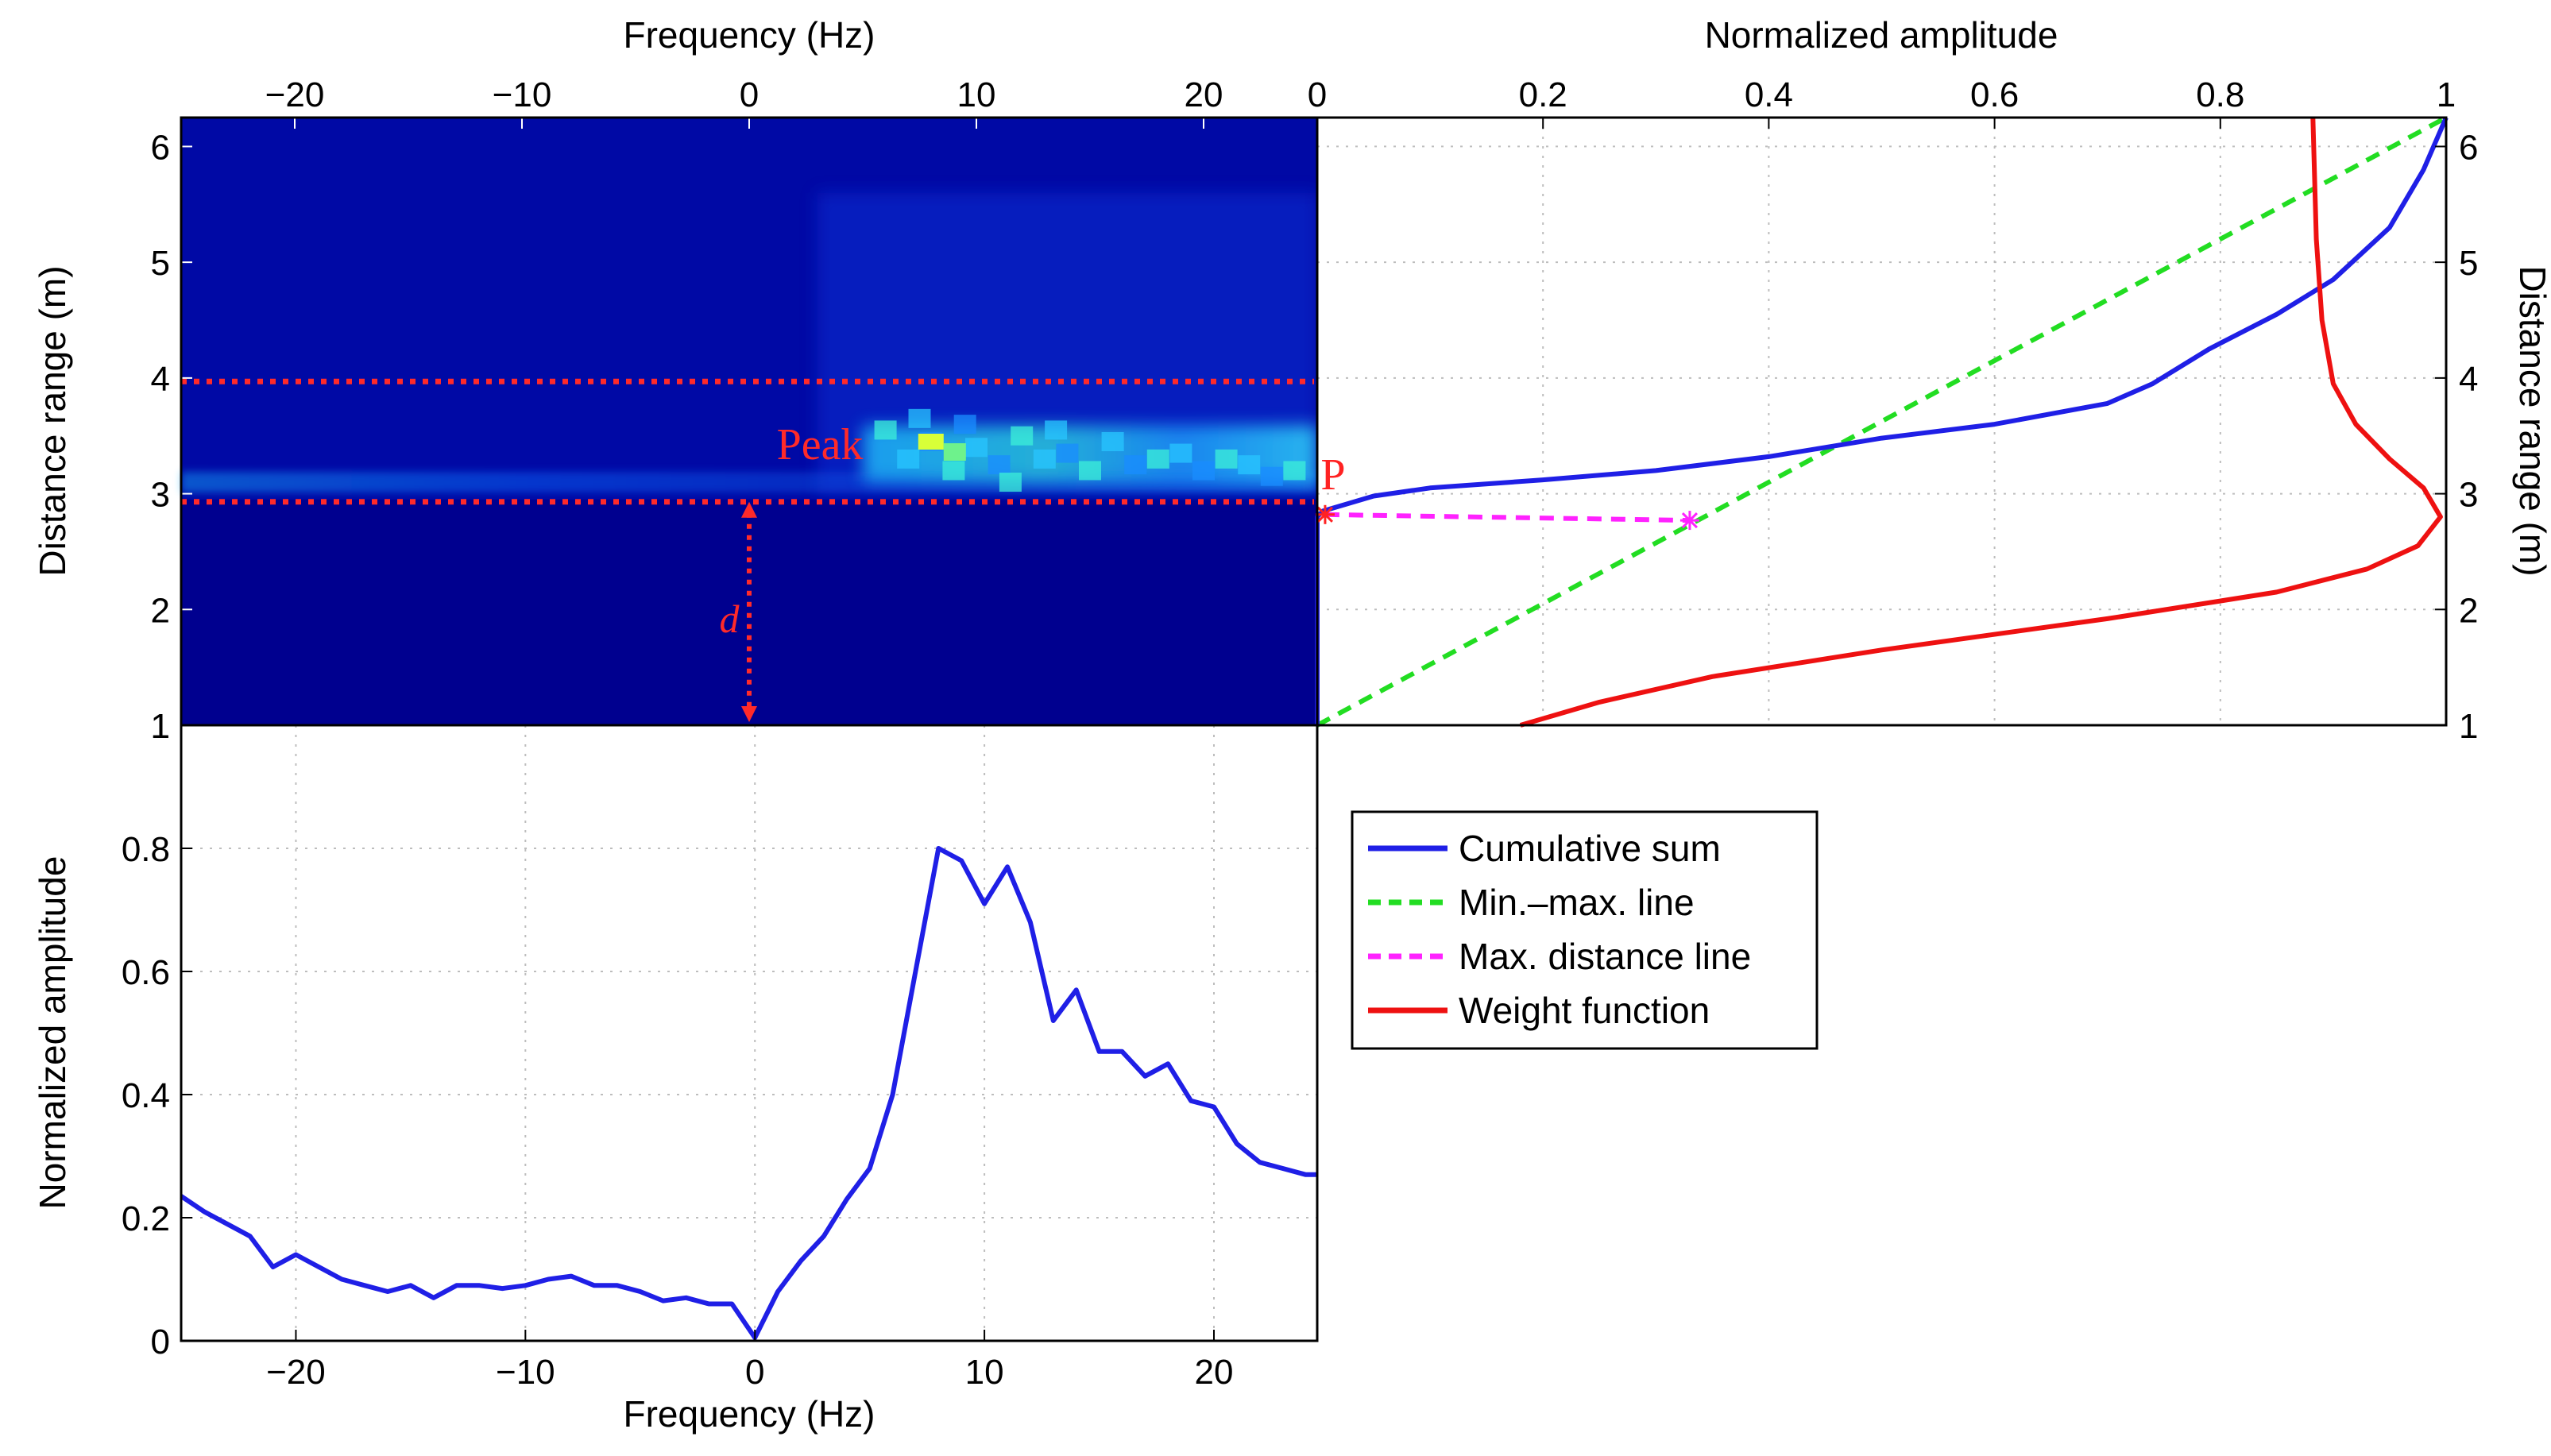  What do you see at coordinates (160, 1342) in the screenshot?
I see `spectrum-ytick-label: 0` at bounding box center [160, 1342].